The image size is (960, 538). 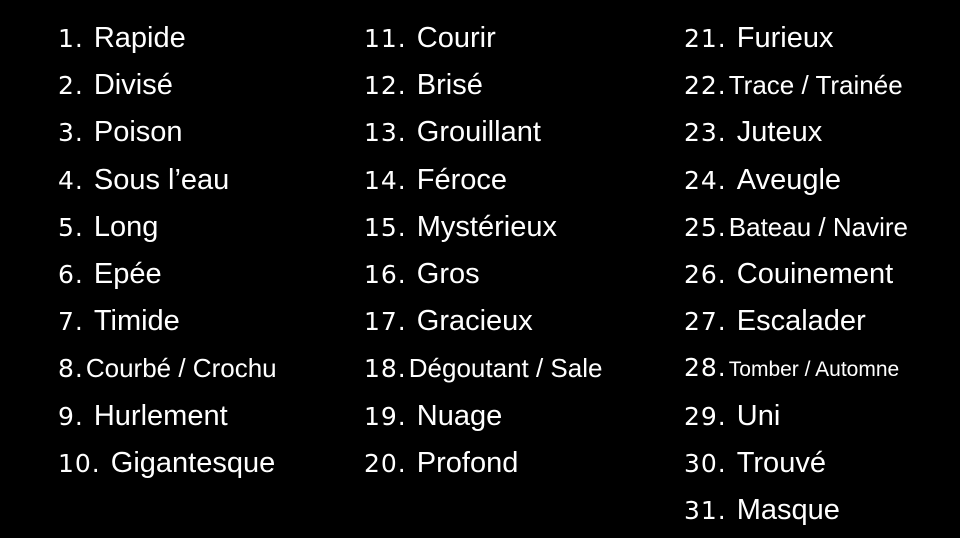 I want to click on item-number: 31., so click(x=705, y=510).